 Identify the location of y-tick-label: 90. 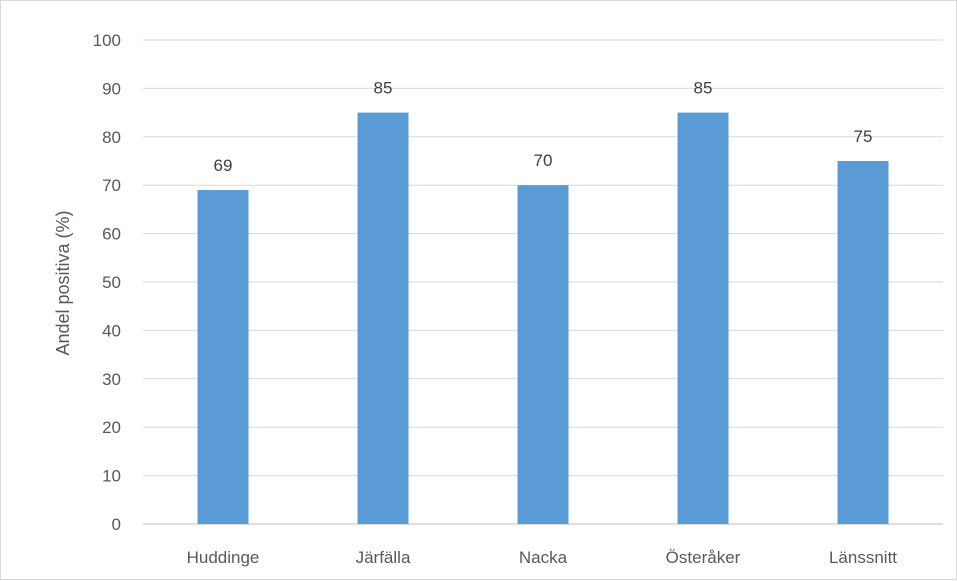
(111, 88).